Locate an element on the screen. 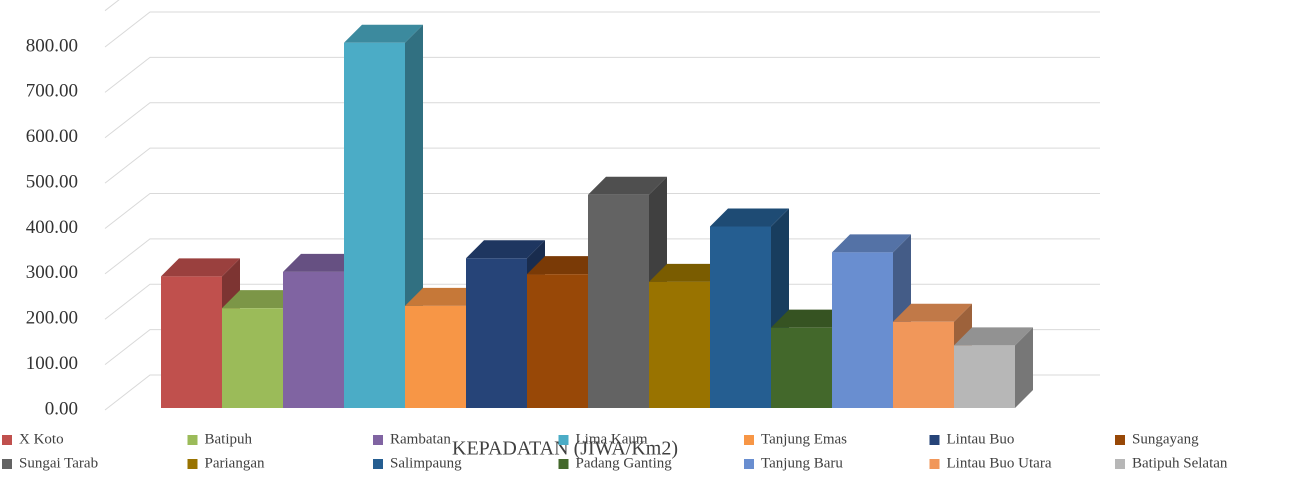  bar-side is located at coordinates (1024, 367).